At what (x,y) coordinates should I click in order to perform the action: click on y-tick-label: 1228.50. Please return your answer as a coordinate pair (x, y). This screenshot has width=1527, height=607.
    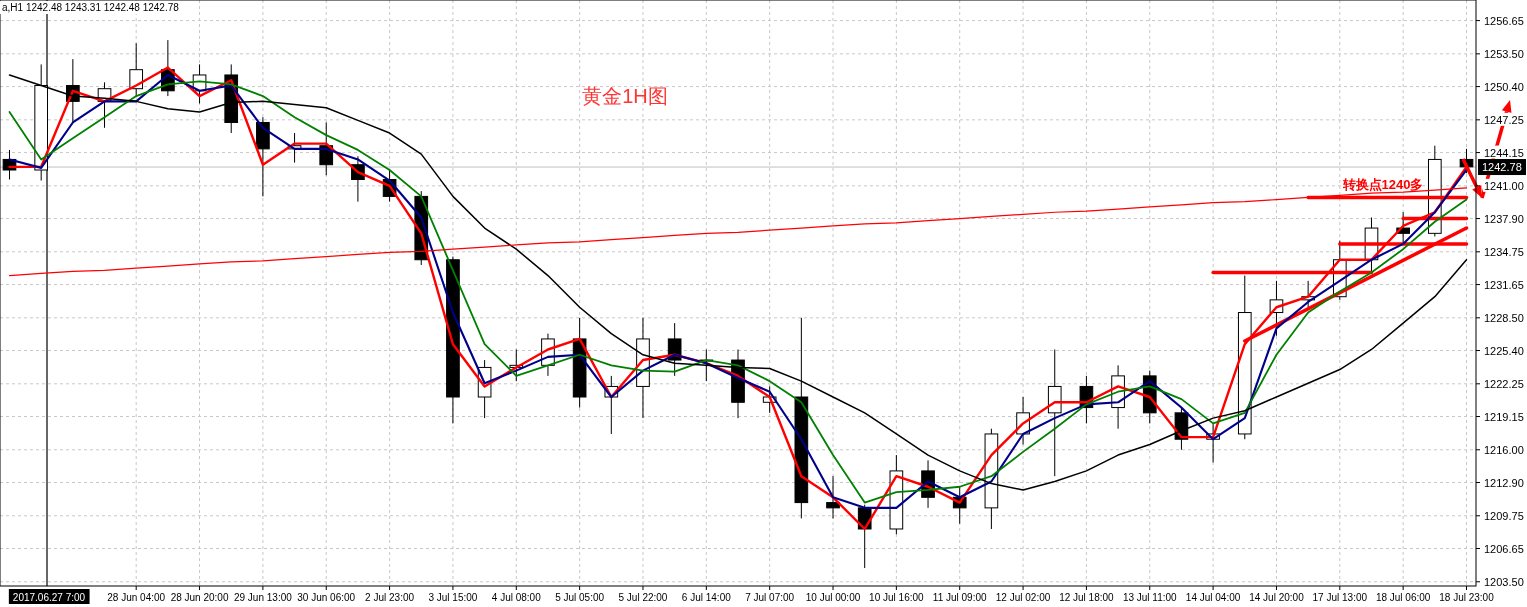
    Looking at the image, I should click on (1504, 317).